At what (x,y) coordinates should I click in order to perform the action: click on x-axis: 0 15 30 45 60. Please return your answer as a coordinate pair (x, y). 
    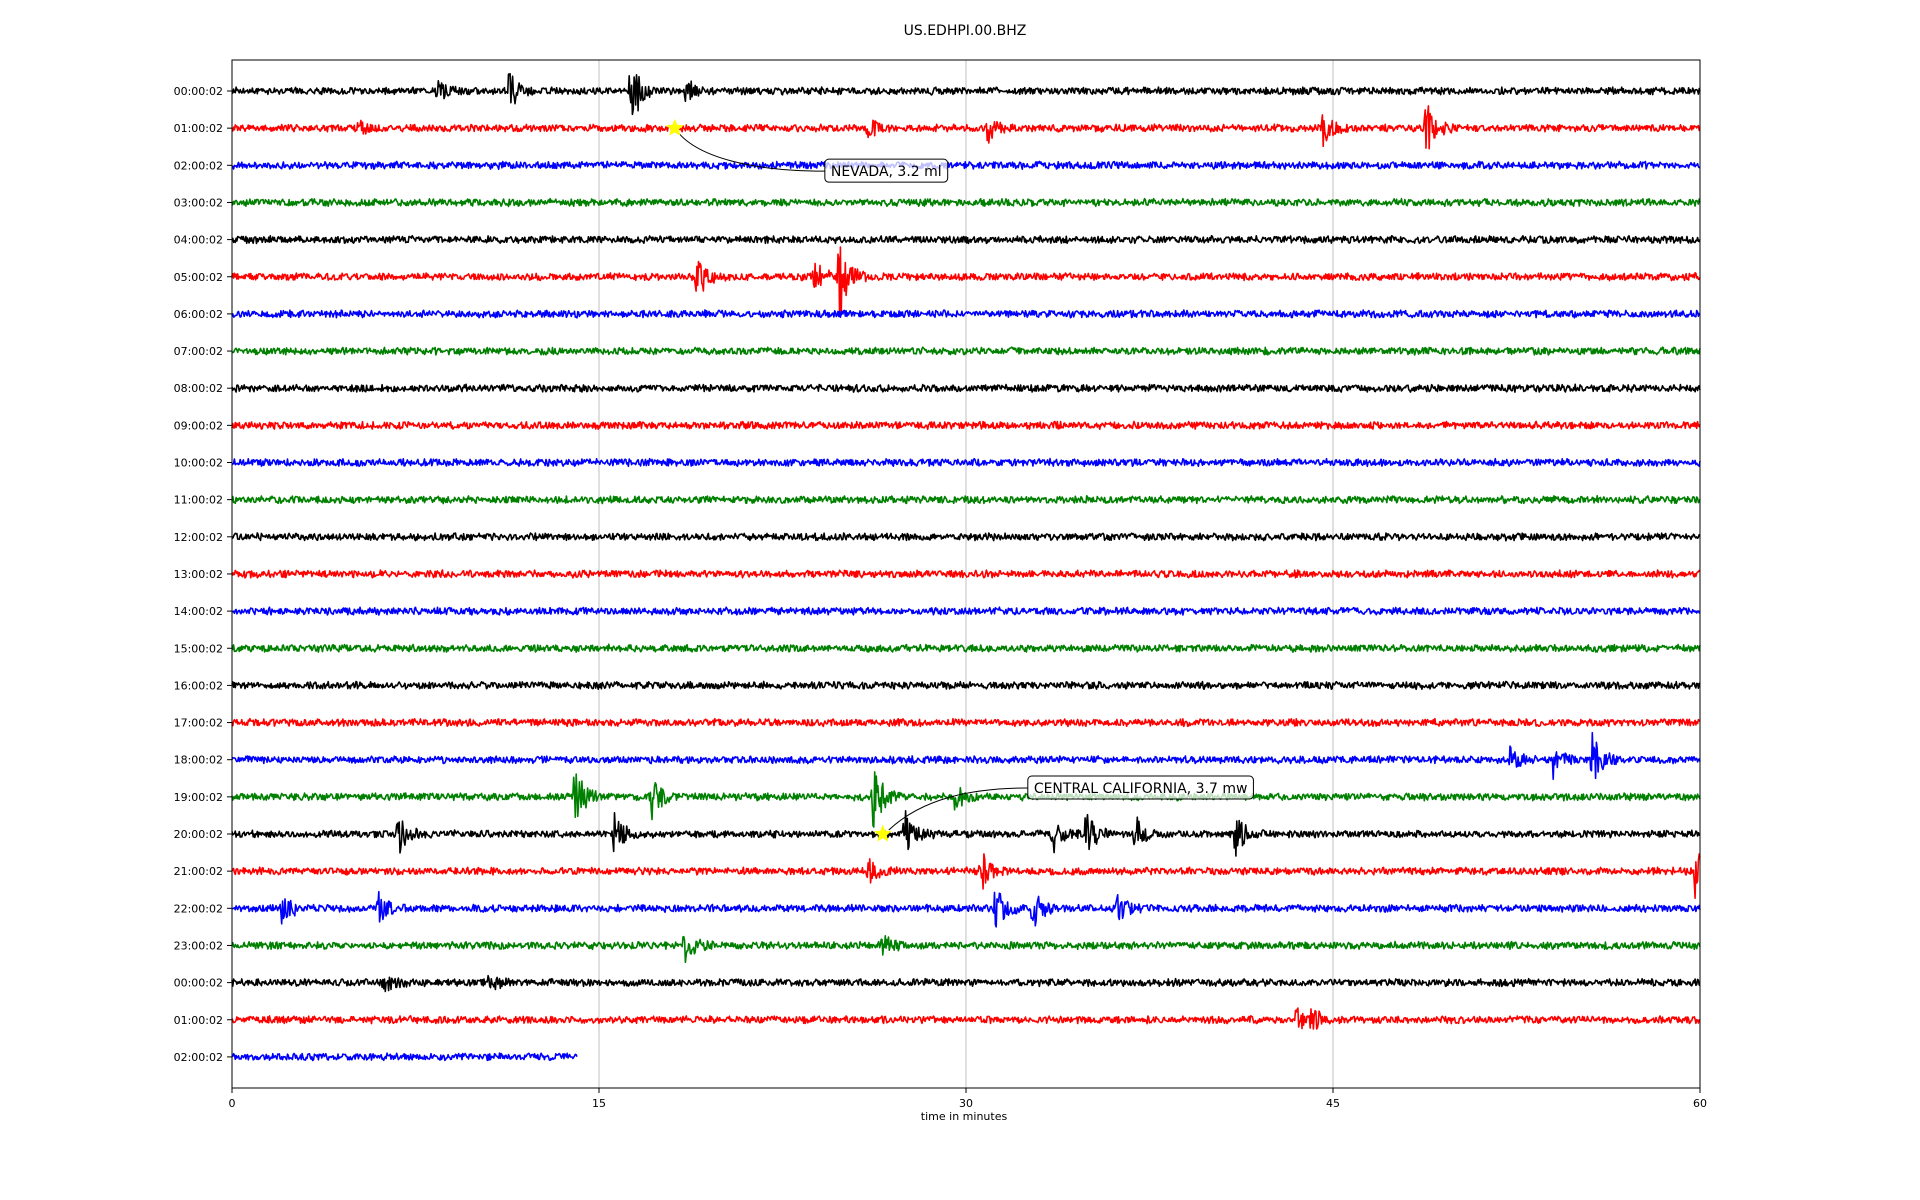
    Looking at the image, I should click on (968, 1099).